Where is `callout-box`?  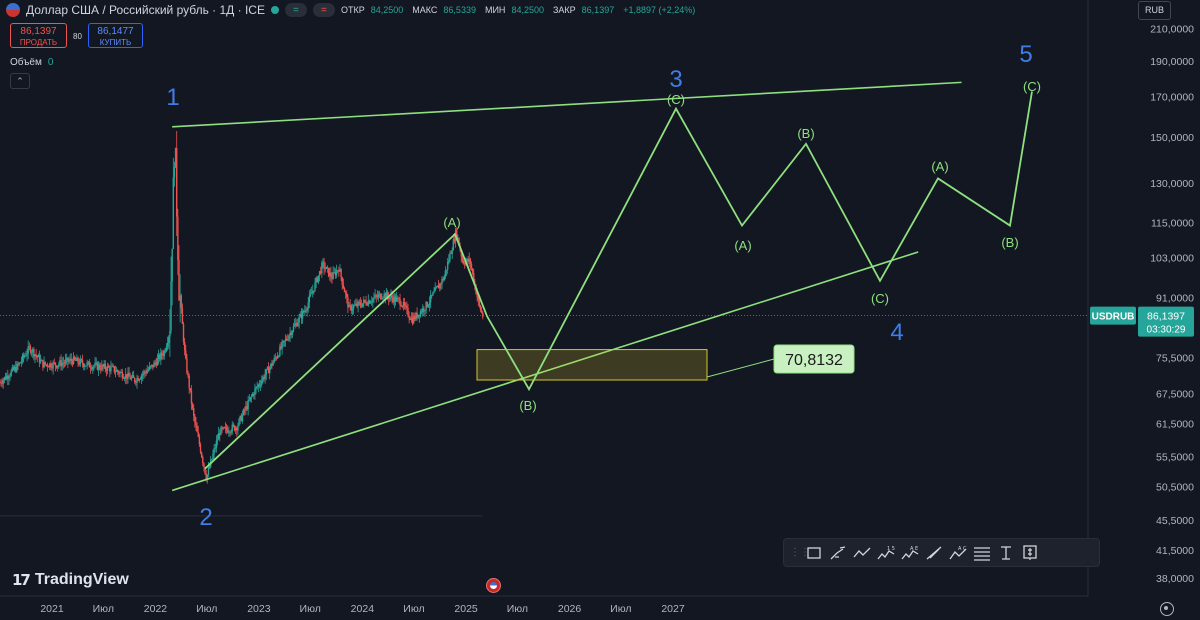
callout-box is located at coordinates (814, 359).